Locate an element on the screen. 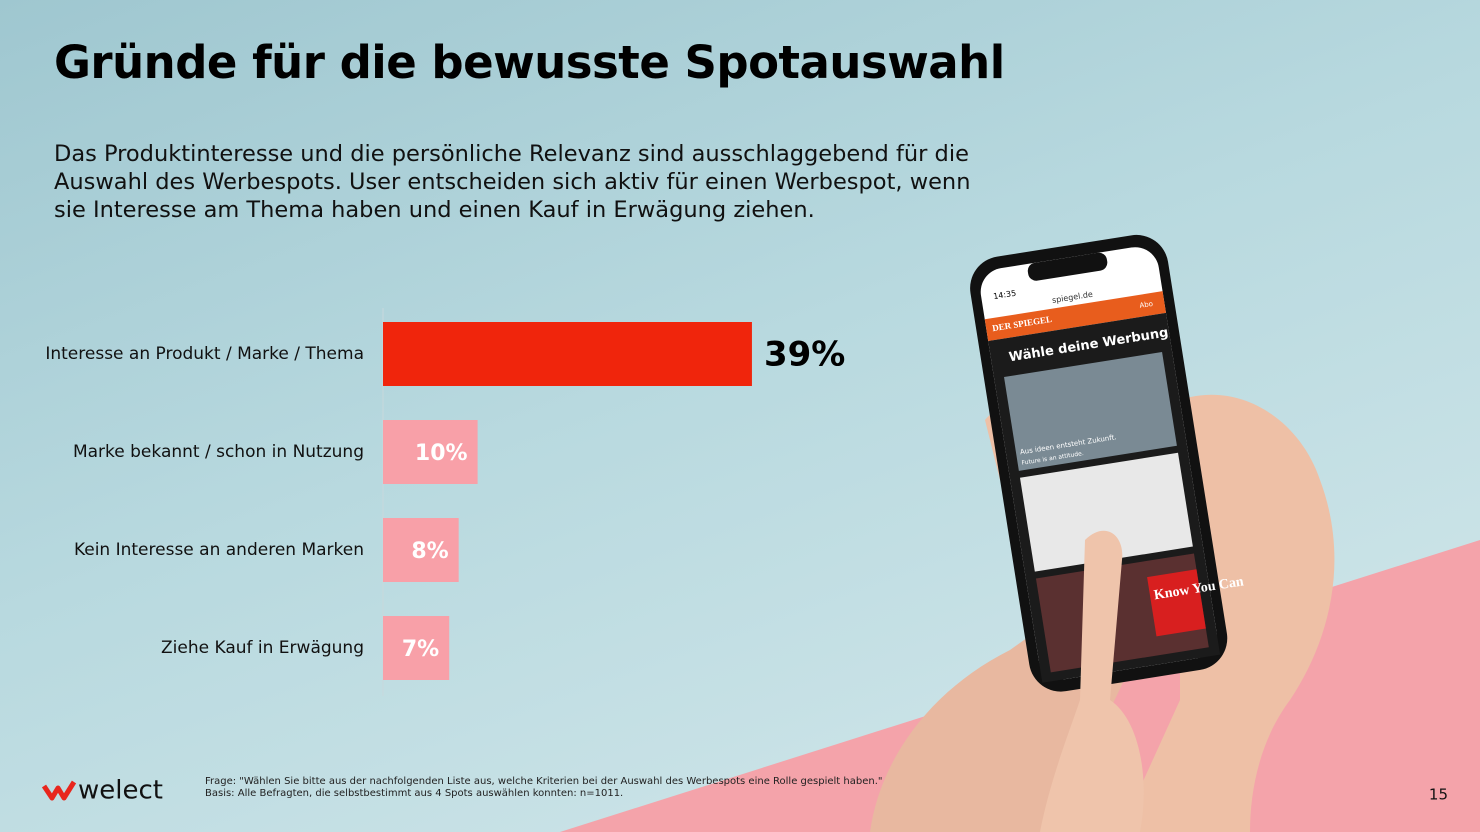  value-label: 10% is located at coordinates (441, 453).